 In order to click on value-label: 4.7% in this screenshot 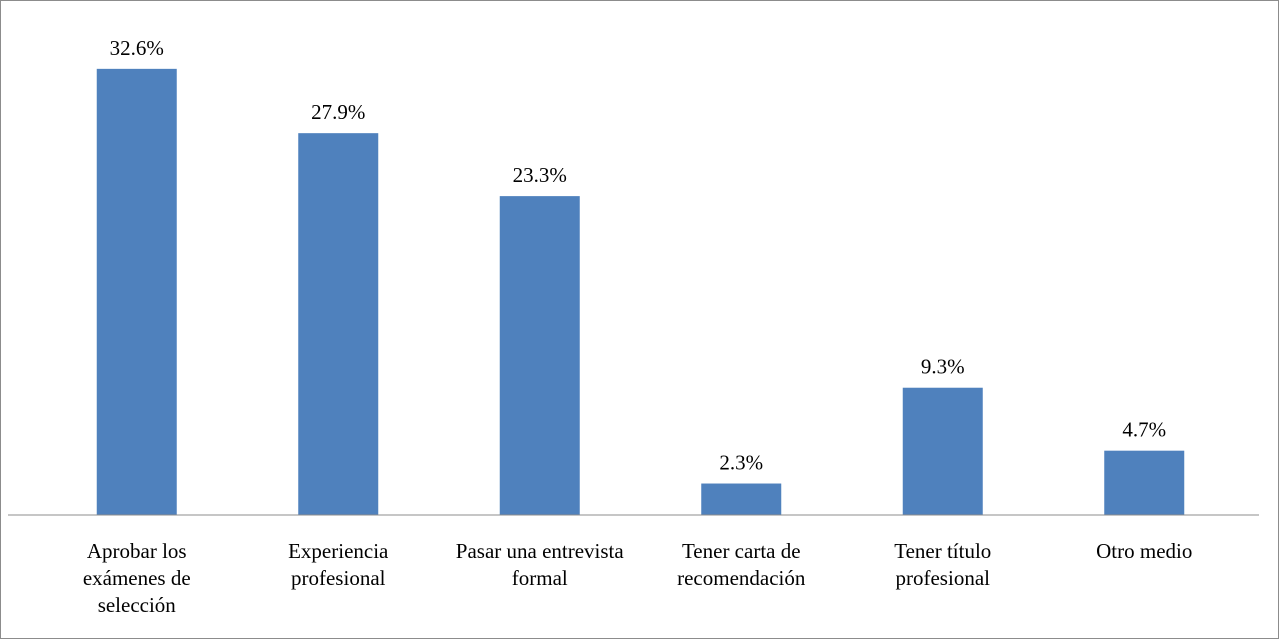, I will do `click(1144, 430)`.